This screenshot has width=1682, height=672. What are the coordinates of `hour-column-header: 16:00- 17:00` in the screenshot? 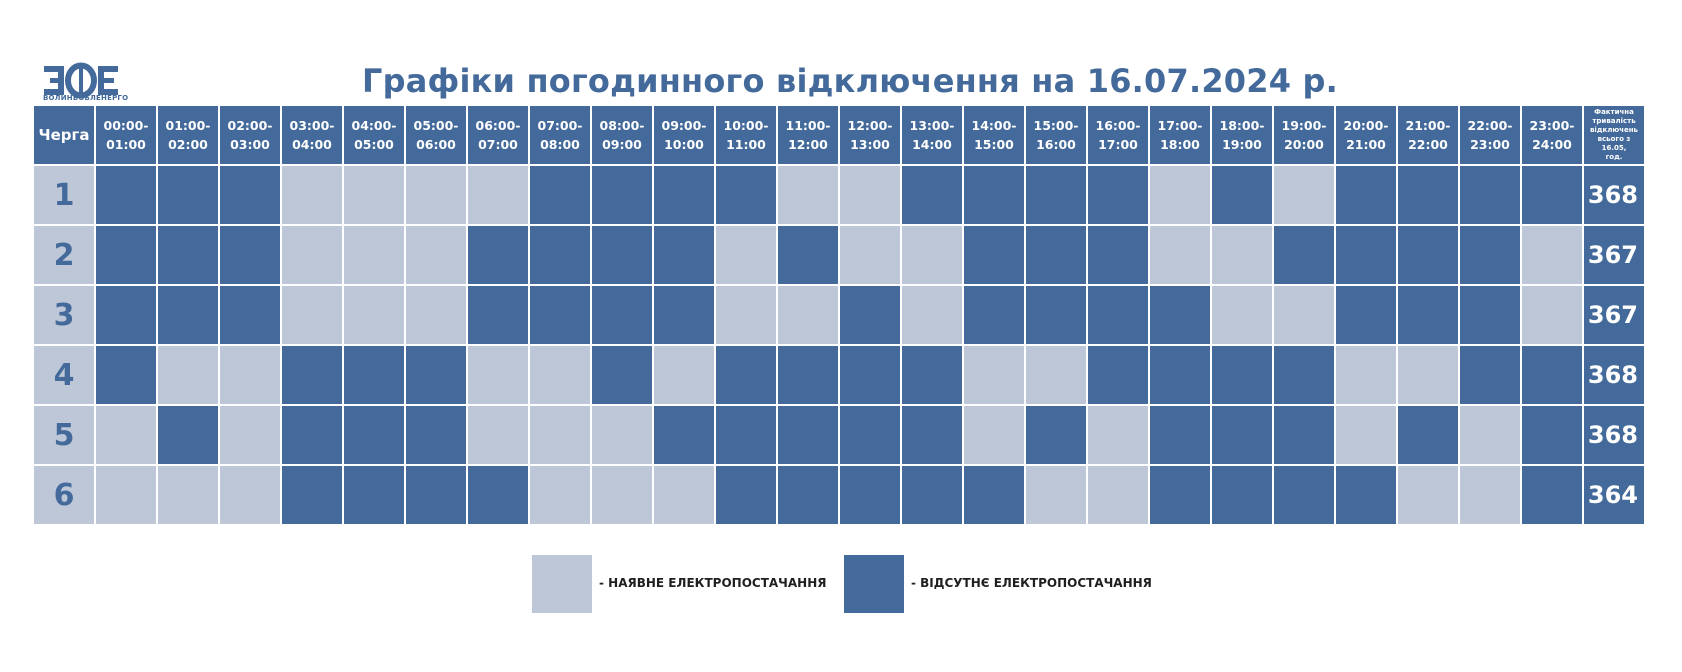 It's located at (1118, 135).